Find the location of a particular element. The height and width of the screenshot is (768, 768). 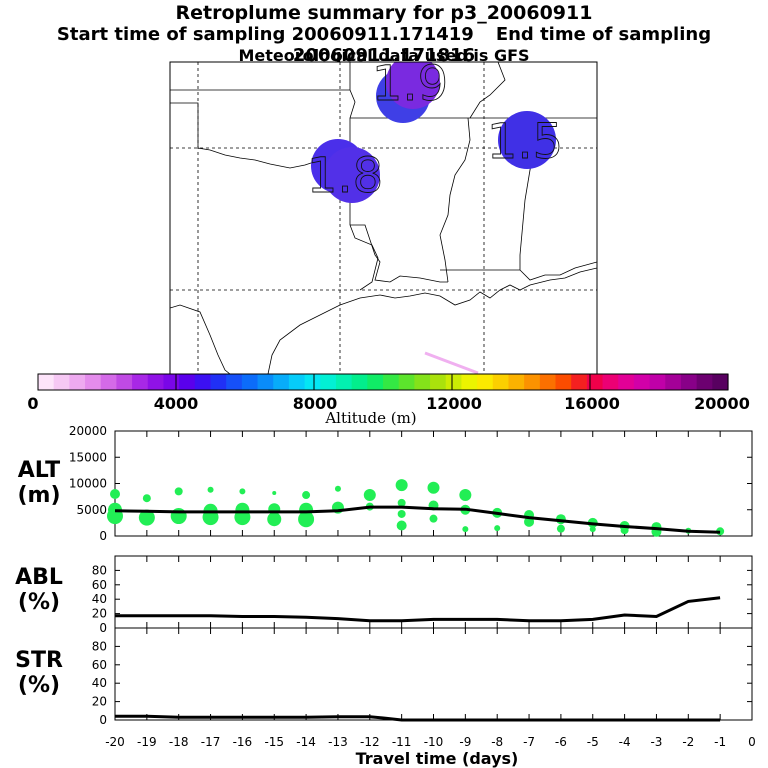

plume-trace is located at coordinates (451, 362).